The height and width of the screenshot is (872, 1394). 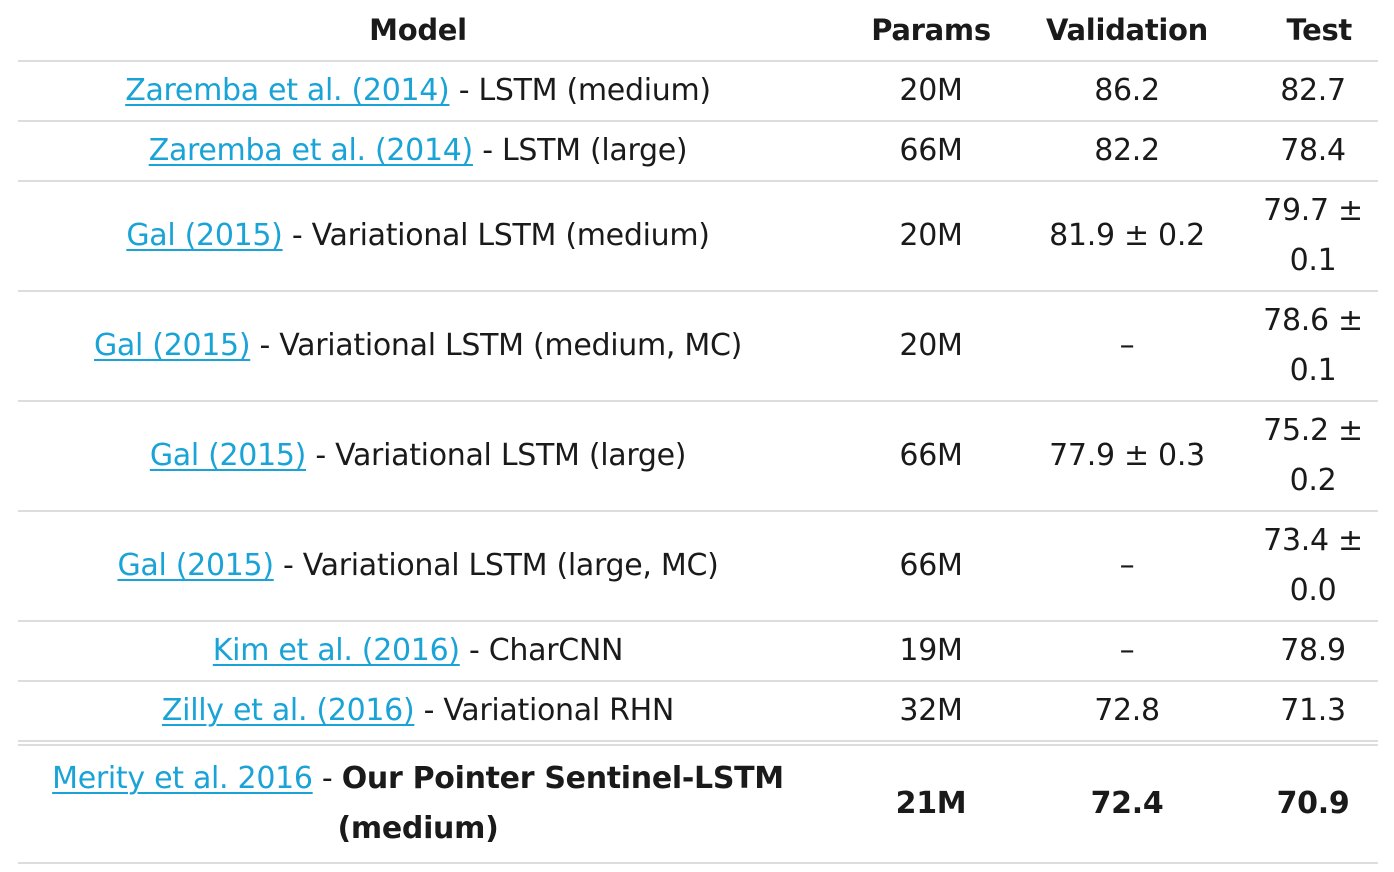 I want to click on validation-cell: 81.9 ± 0.2, so click(x=1127, y=236).